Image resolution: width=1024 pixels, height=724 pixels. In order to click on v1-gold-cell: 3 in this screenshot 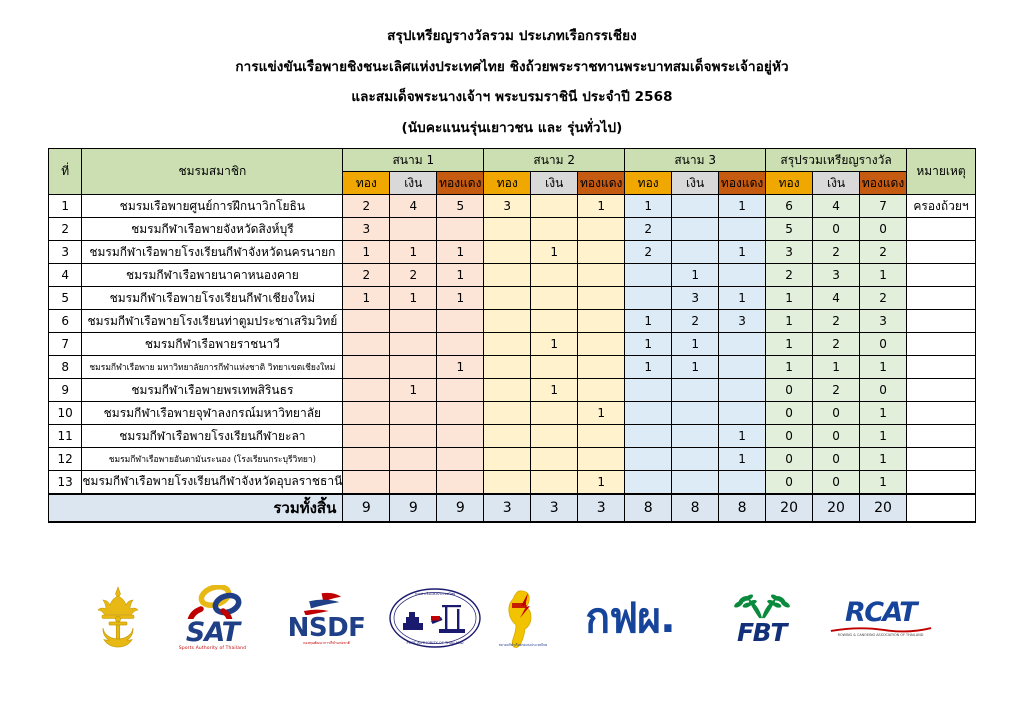, I will do `click(366, 229)`.